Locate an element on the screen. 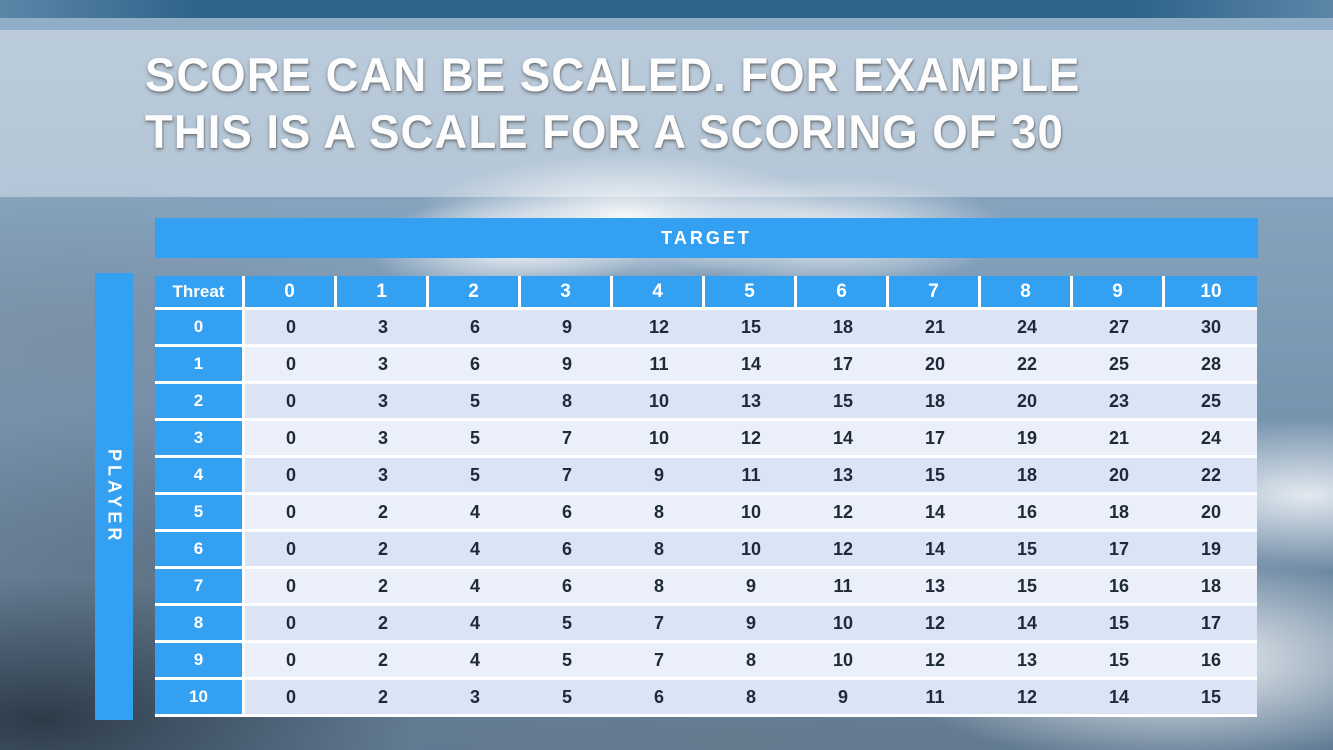 Image resolution: width=1333 pixels, height=750 pixels. score-cell-3-8: 19 is located at coordinates (1027, 439).